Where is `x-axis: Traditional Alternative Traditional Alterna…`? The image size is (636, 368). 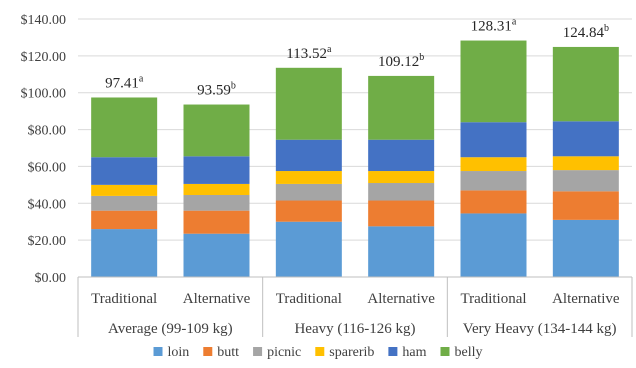 x-axis: Traditional Alternative Traditional Alterna… is located at coordinates (355, 306).